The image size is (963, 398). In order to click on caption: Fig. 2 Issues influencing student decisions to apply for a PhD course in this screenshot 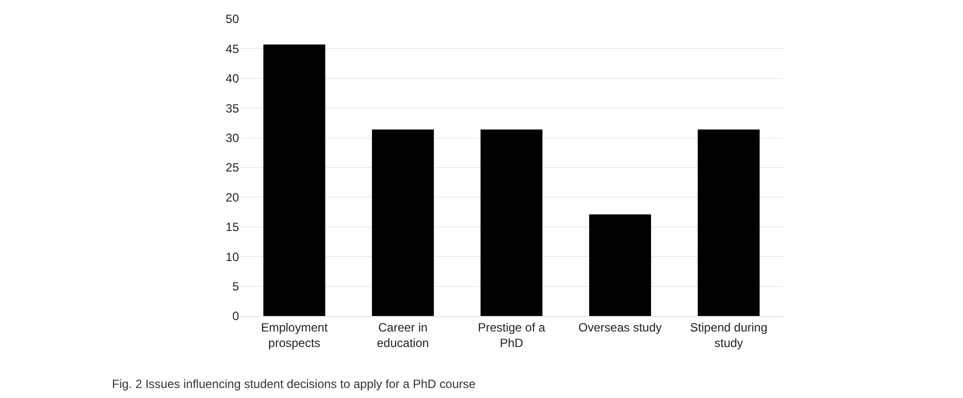, I will do `click(294, 384)`.